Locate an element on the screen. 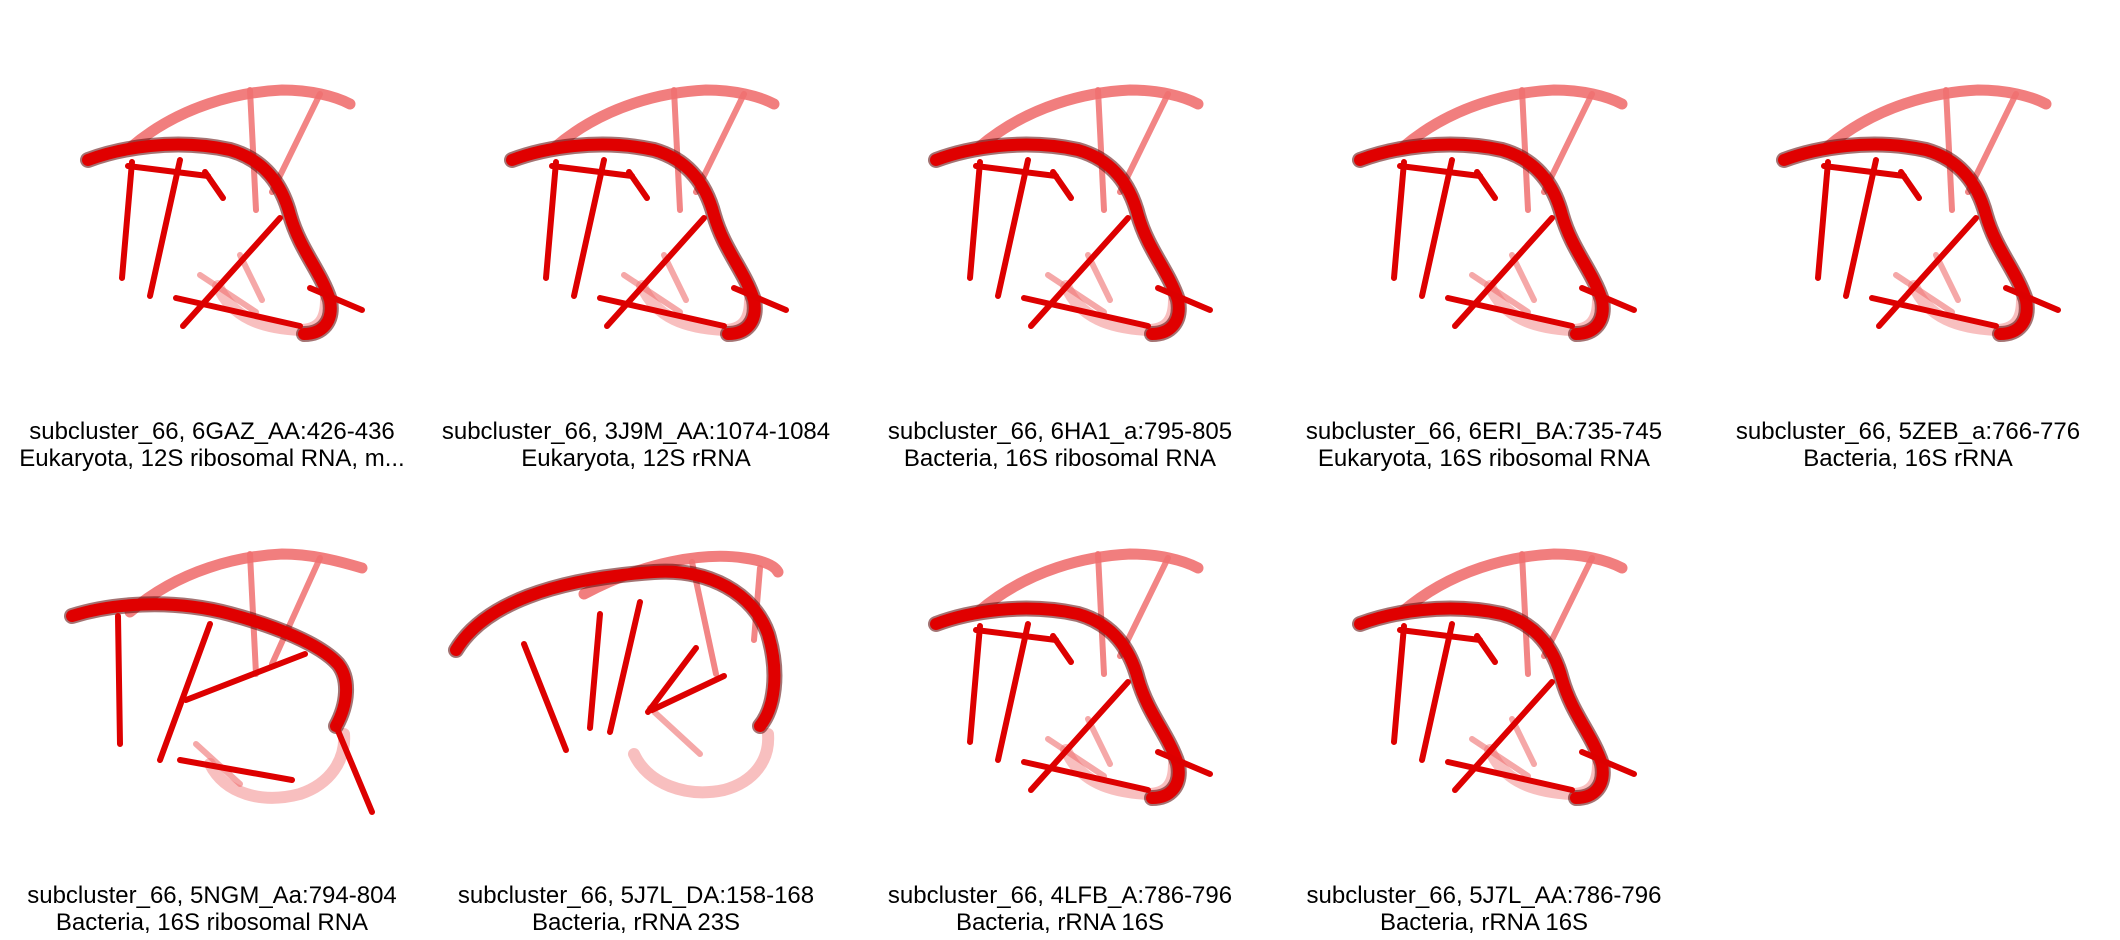 The image size is (2120, 940). structure-taxonomy: Eukaryota, 16S ribosomal RNA is located at coordinates (1484, 458).